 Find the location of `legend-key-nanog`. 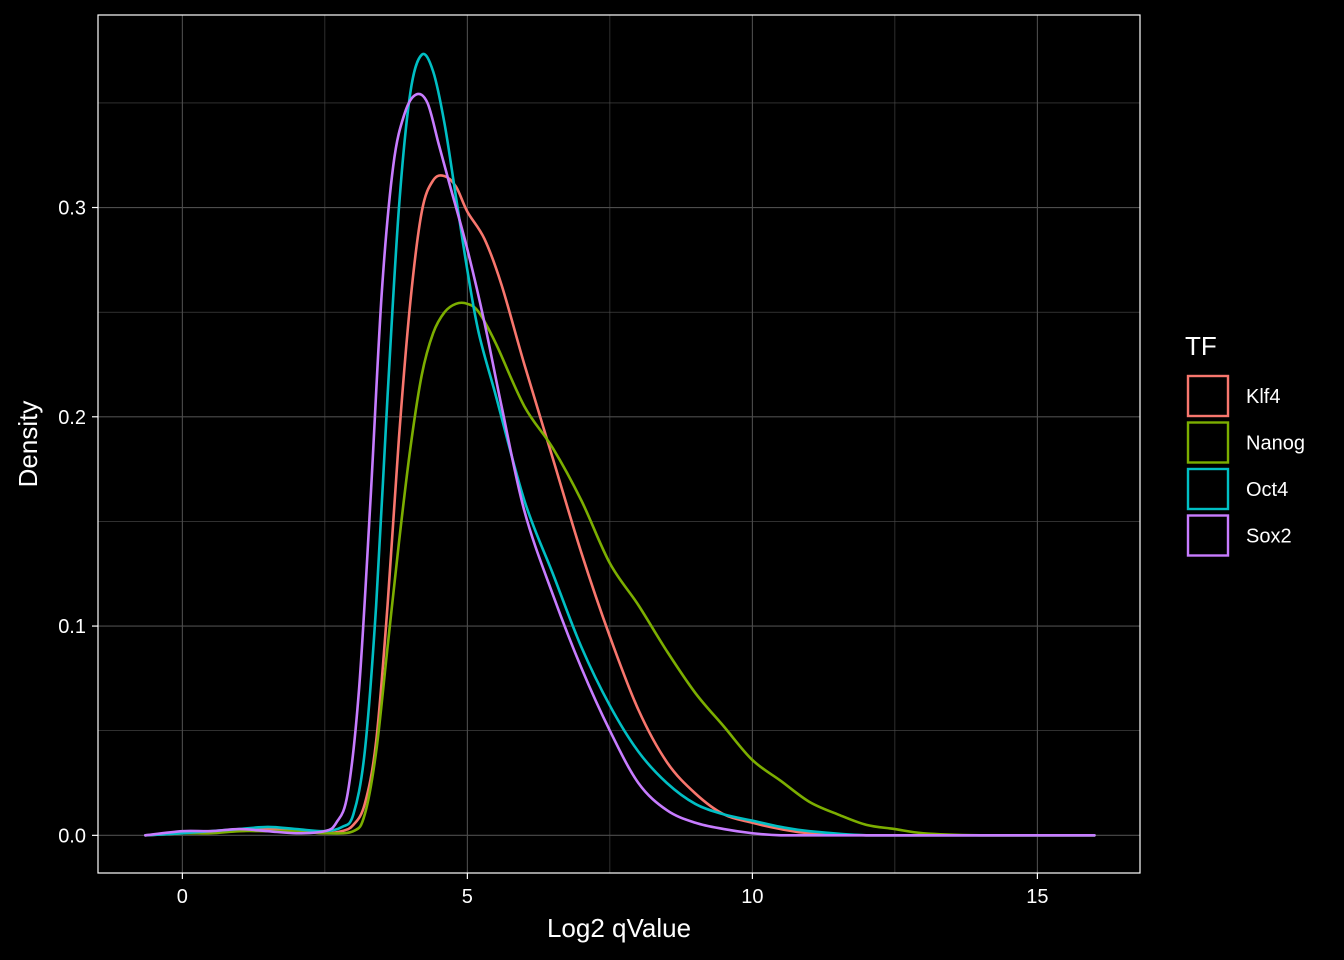

legend-key-nanog is located at coordinates (1208, 442).